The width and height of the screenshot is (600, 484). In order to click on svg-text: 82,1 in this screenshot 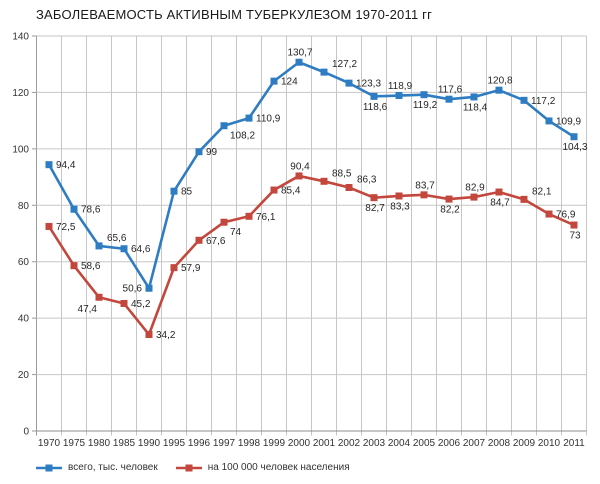, I will do `click(542, 191)`.